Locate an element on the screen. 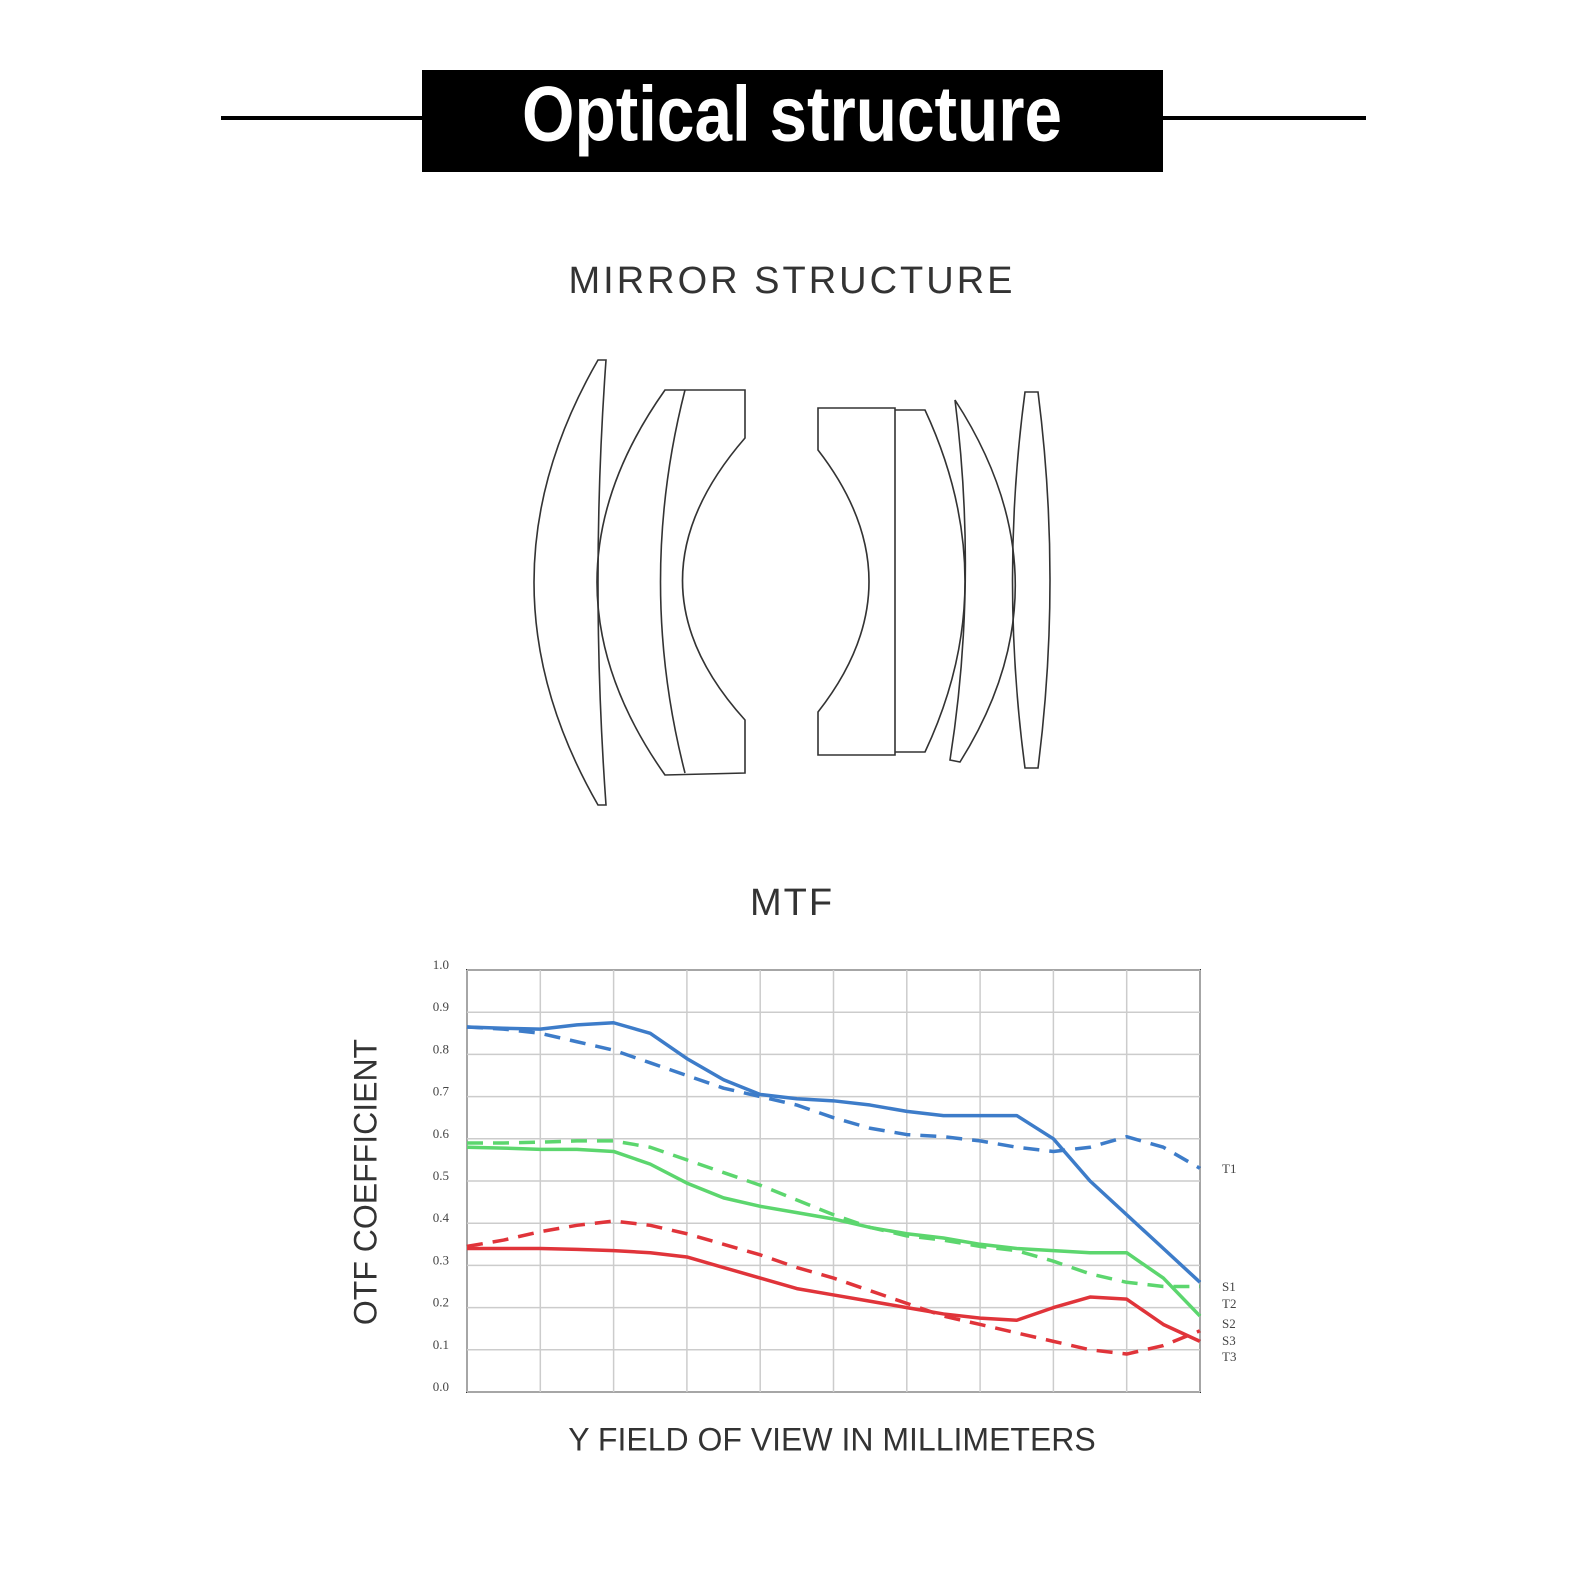 Image resolution: width=1569 pixels, height=1569 pixels. legend-label: S1 is located at coordinates (1229, 1286).